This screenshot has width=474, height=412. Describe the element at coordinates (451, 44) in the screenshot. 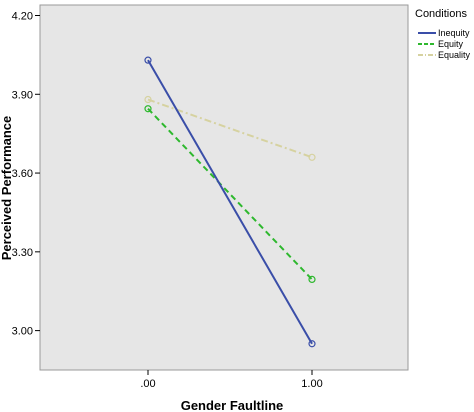

I see `legend-label: Equity` at that location.